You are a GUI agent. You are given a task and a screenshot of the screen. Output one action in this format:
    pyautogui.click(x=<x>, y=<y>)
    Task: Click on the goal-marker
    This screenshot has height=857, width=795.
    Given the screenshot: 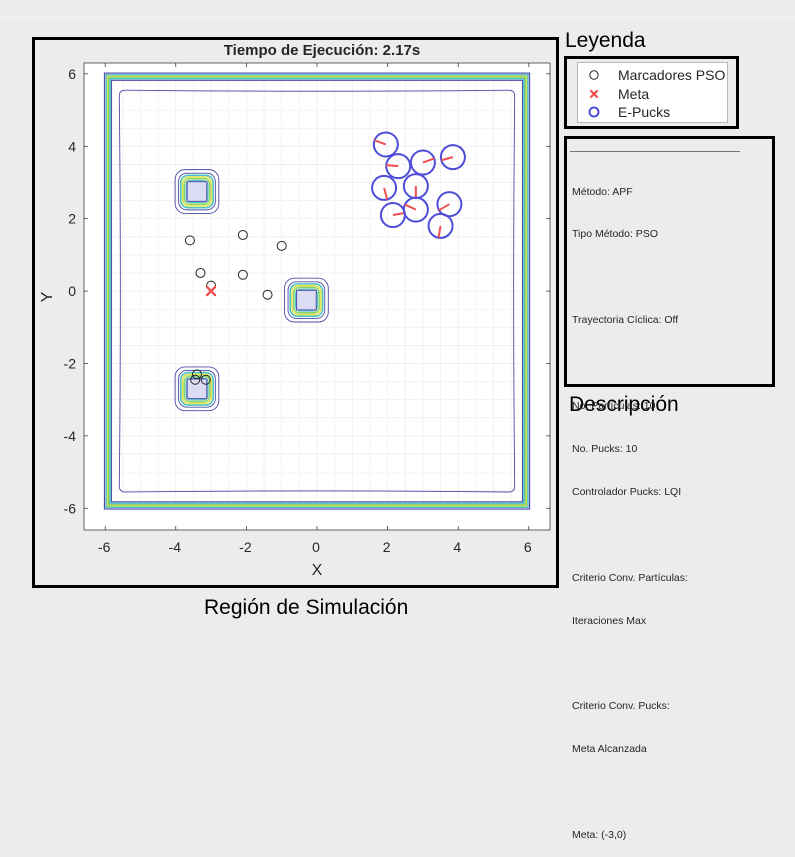 What is the action you would take?
    pyautogui.click(x=211, y=291)
    